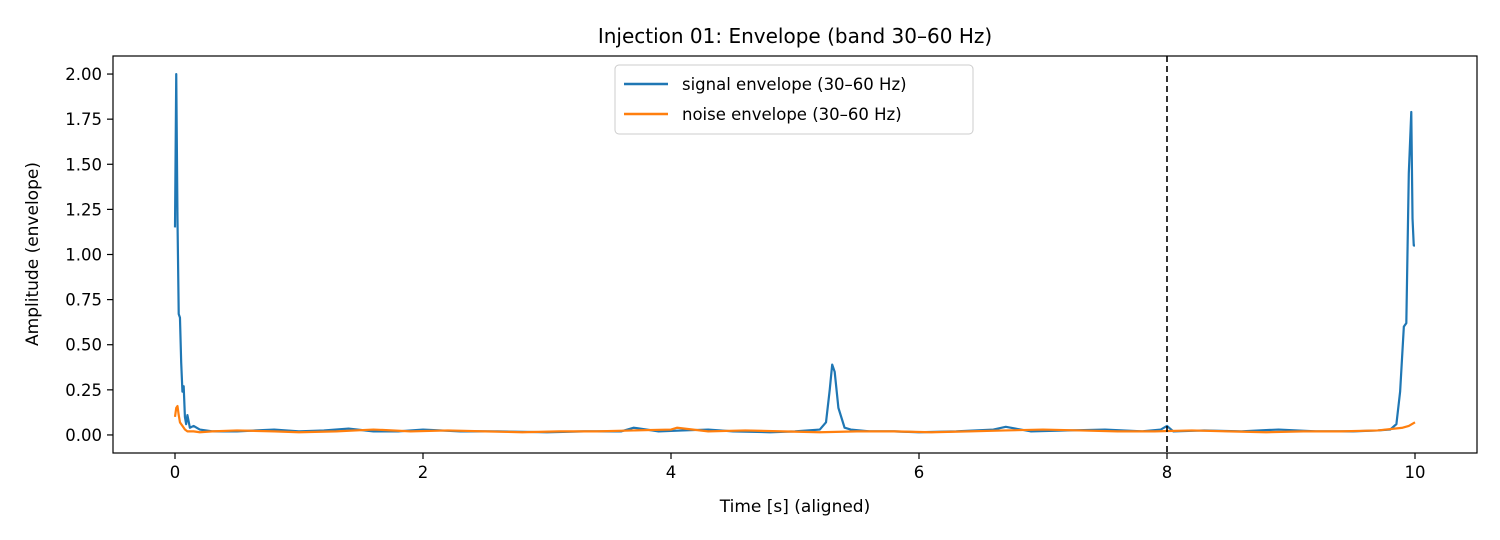 The width and height of the screenshot is (1500, 540). What do you see at coordinates (794, 419) in the screenshot?
I see `series-line-noise` at bounding box center [794, 419].